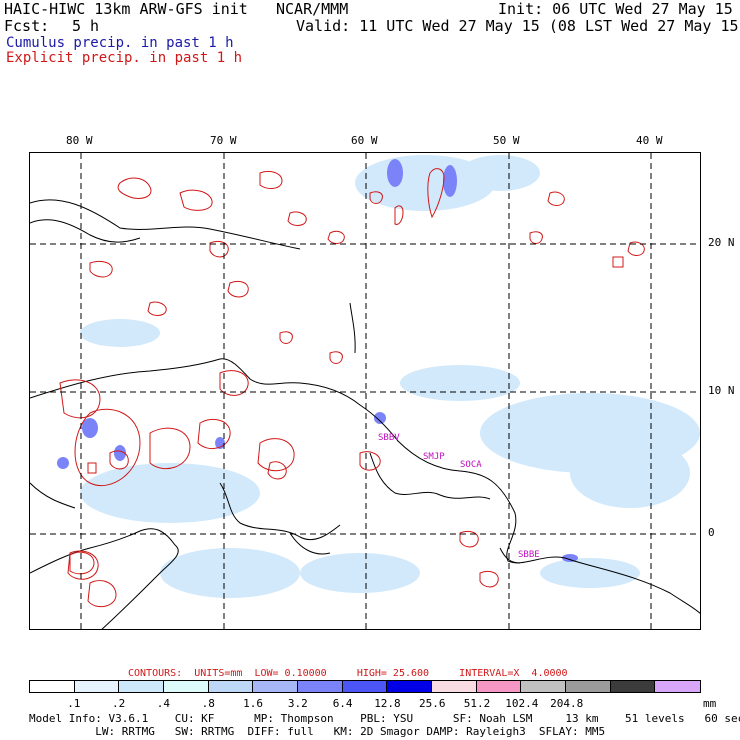  Describe the element at coordinates (364, 140) in the screenshot. I see `lon-label-60w: 60 W` at that location.